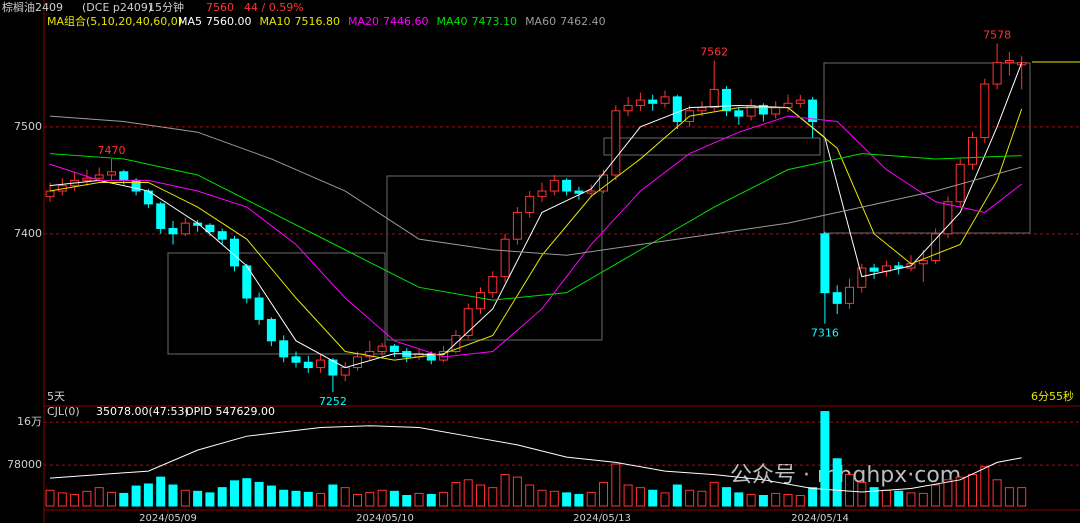 The height and width of the screenshot is (523, 1080). What do you see at coordinates (63, 411) in the screenshot?
I see `volume-title: CJL(0)` at bounding box center [63, 411].